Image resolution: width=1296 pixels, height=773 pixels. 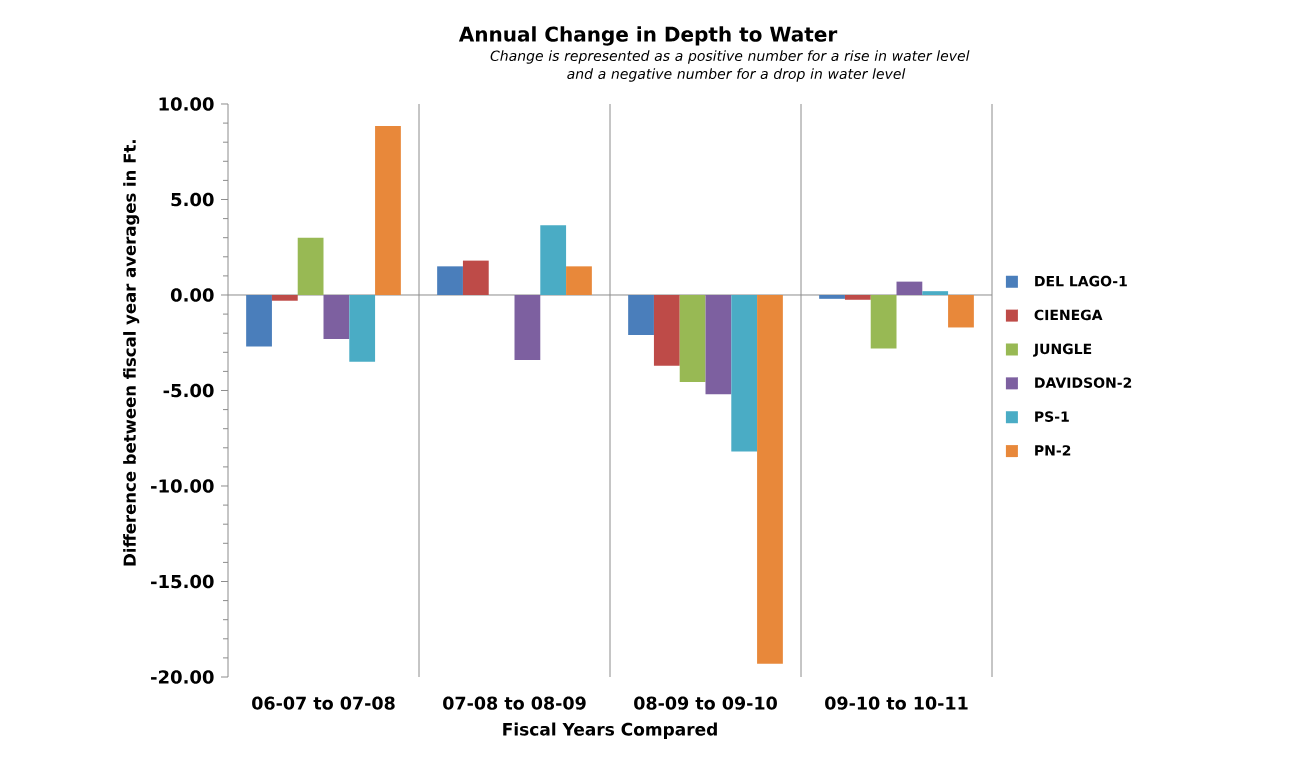 What do you see at coordinates (1052, 416) in the screenshot?
I see `legend-label: PS-1` at bounding box center [1052, 416].